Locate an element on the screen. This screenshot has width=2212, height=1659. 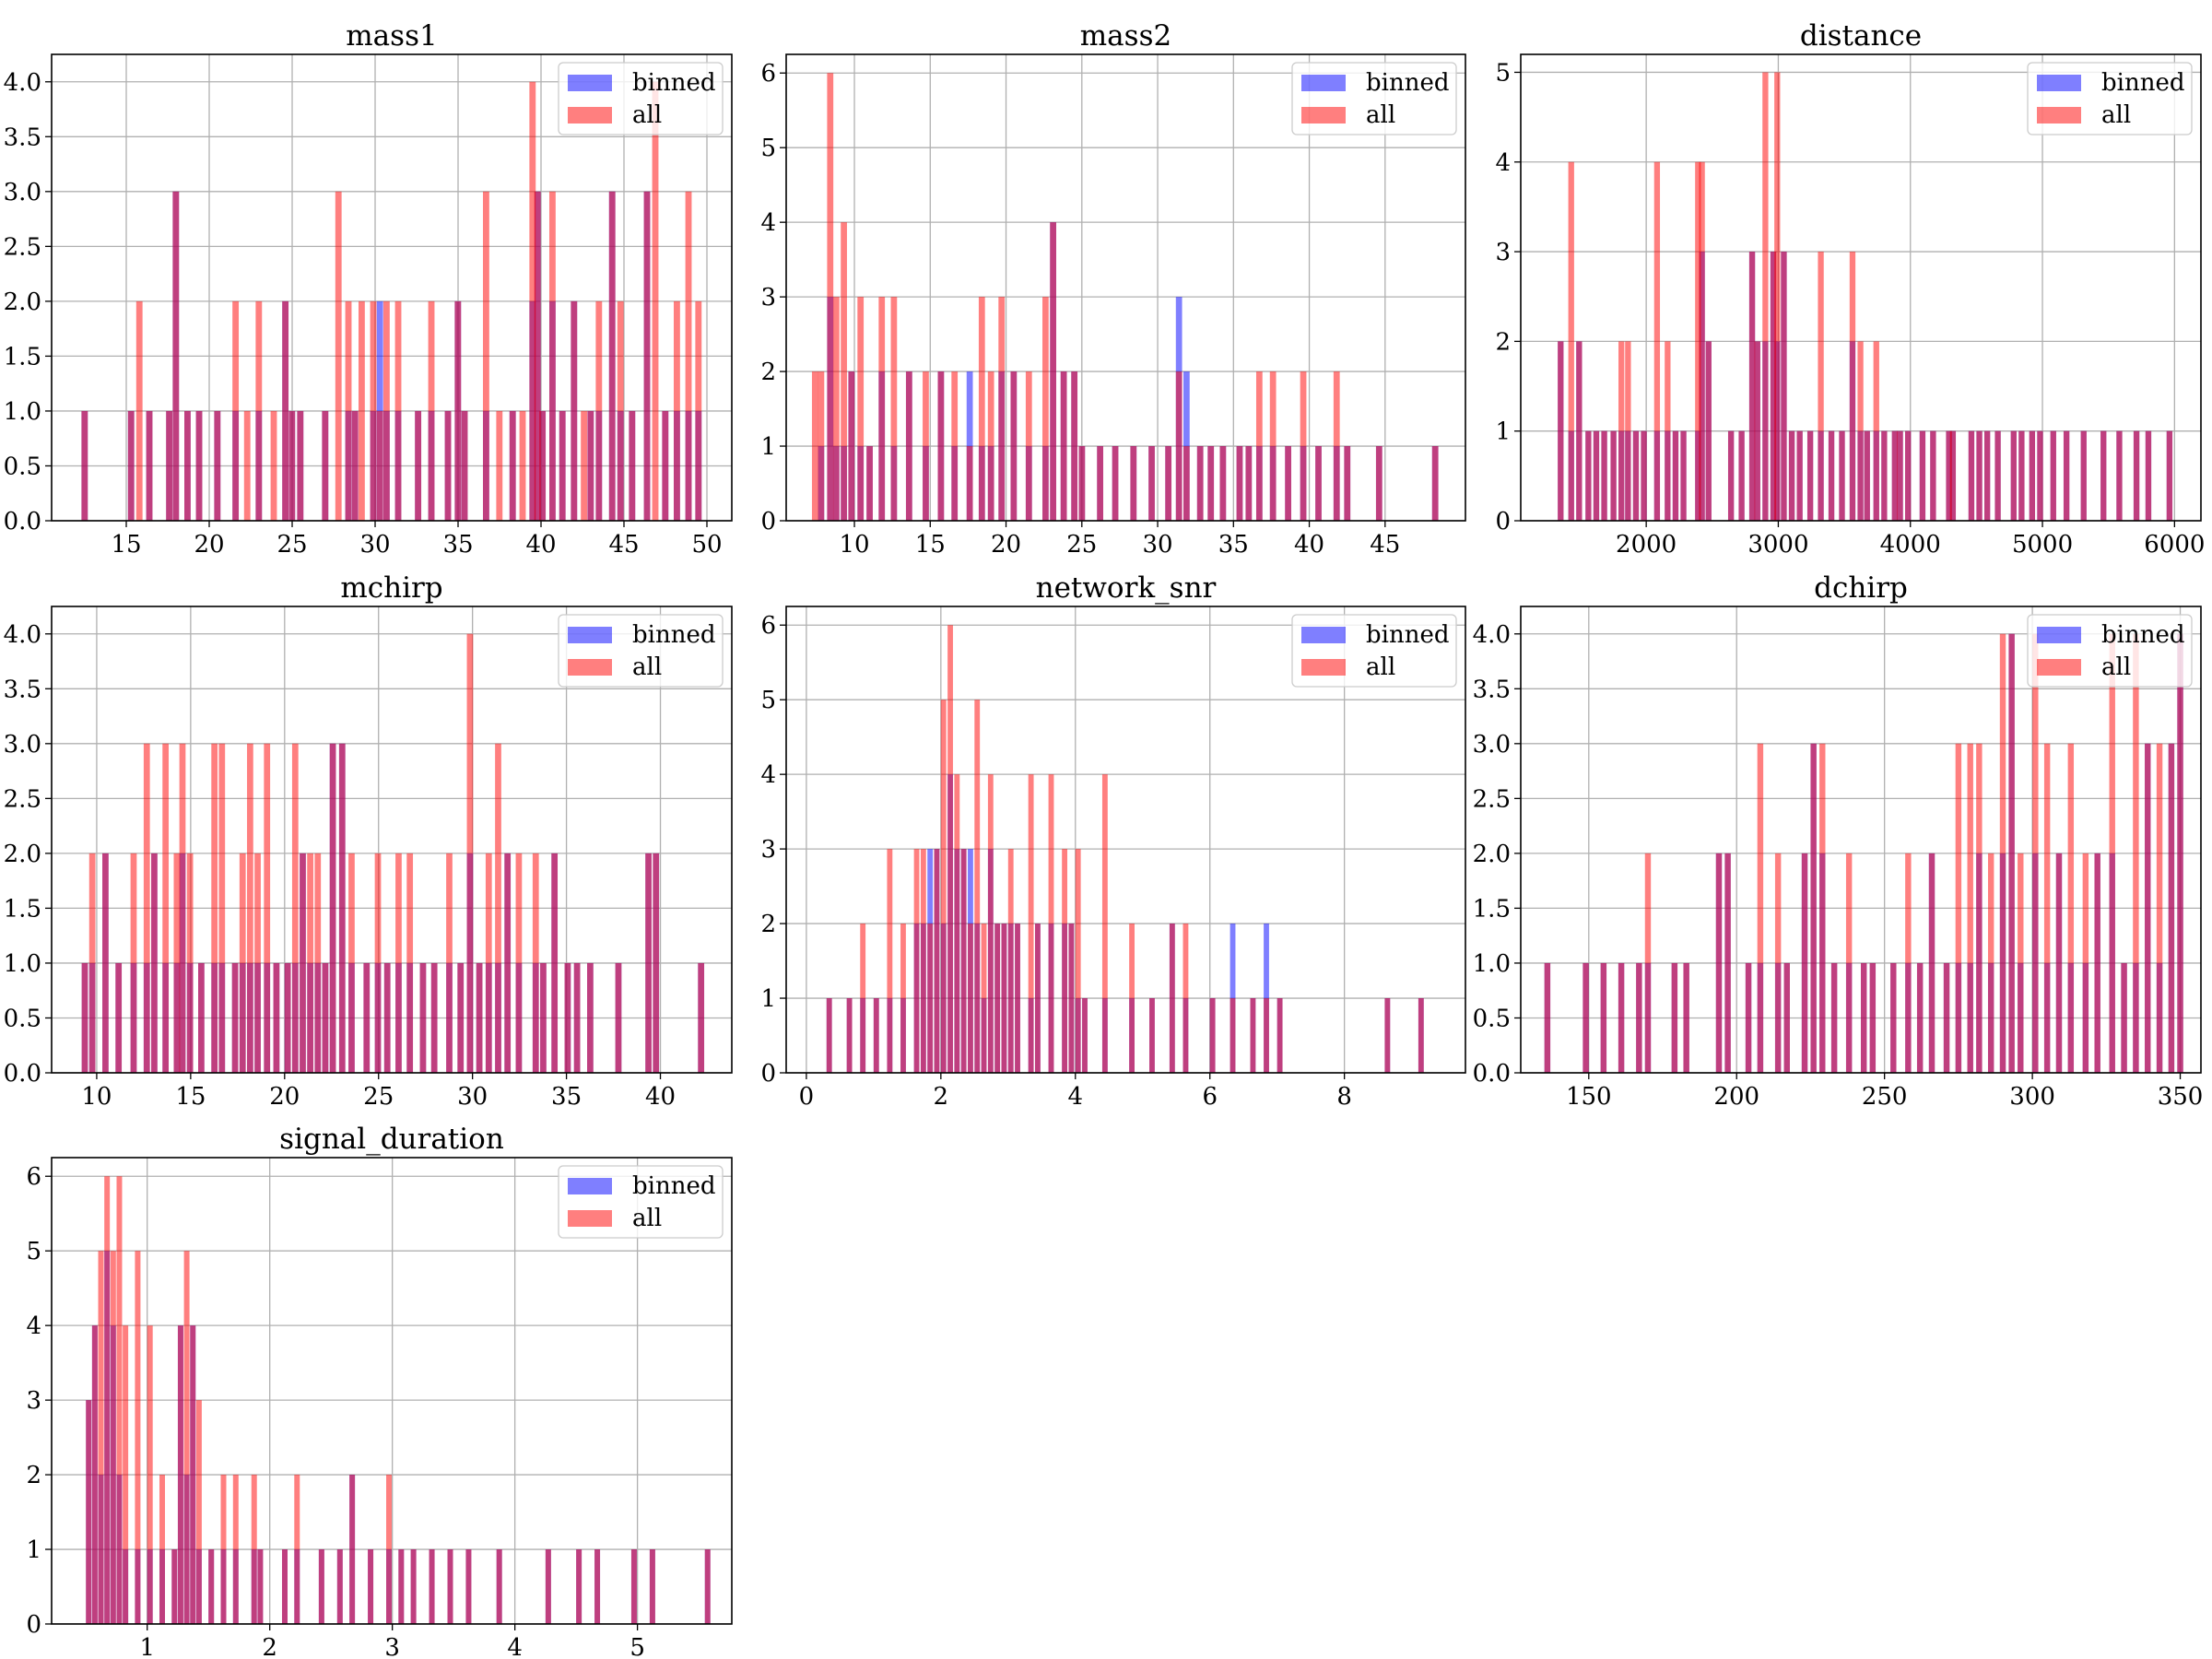
y-tick-label: 3.5 is located at coordinates (22, 137).